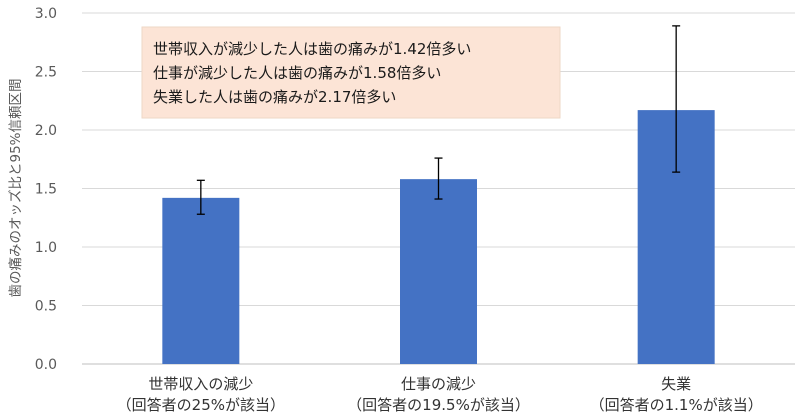  Describe the element at coordinates (200, 384) in the screenshot. I see `x-category-label: 世帯収入の減少` at that location.